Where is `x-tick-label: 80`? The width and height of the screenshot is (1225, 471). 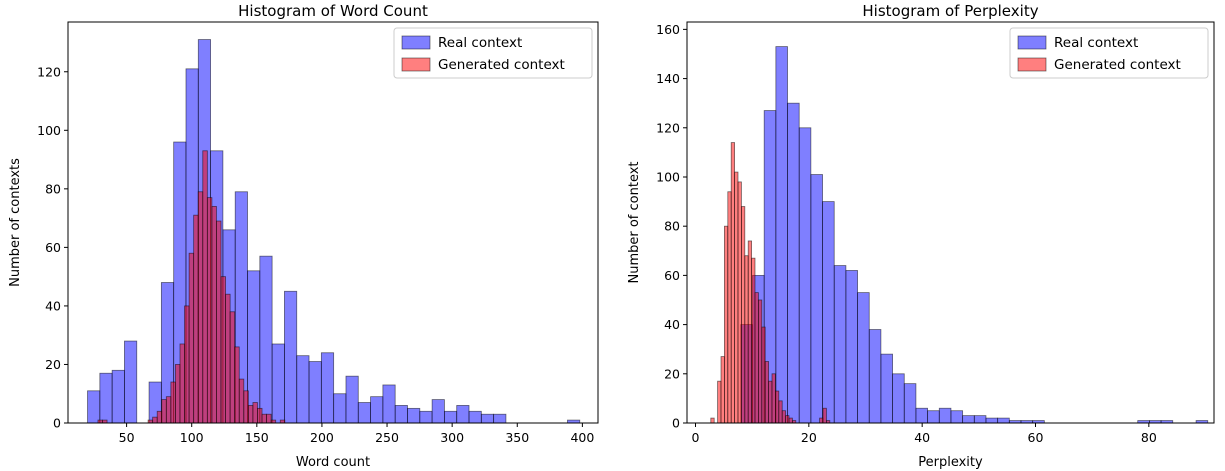 x-tick-label: 80 is located at coordinates (1149, 437).